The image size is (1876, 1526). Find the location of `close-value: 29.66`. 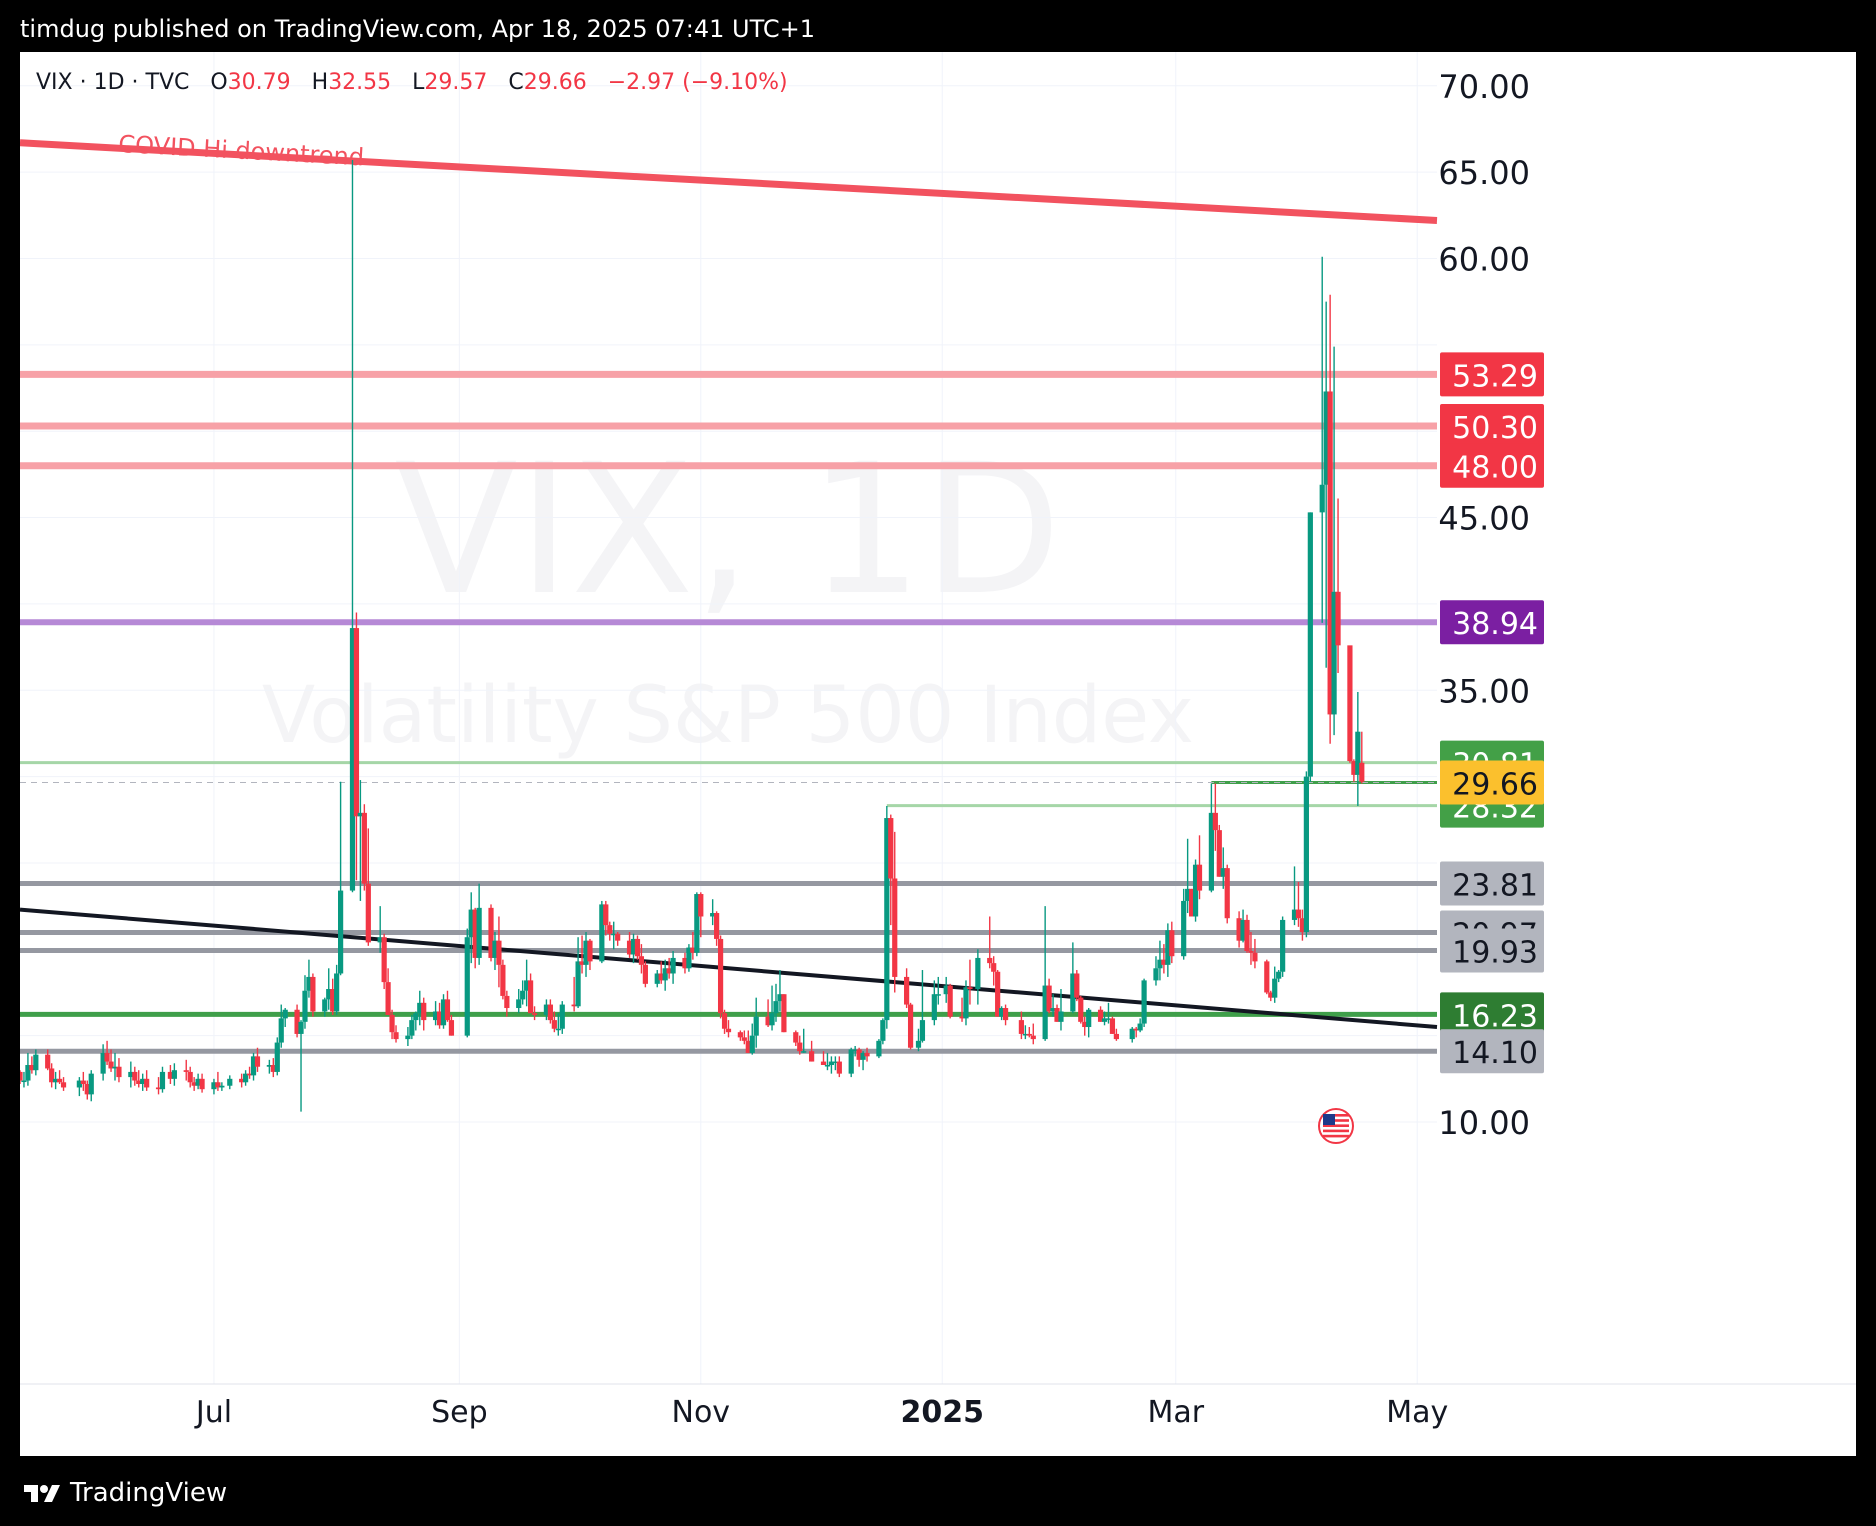

close-value: 29.66 is located at coordinates (555, 82).